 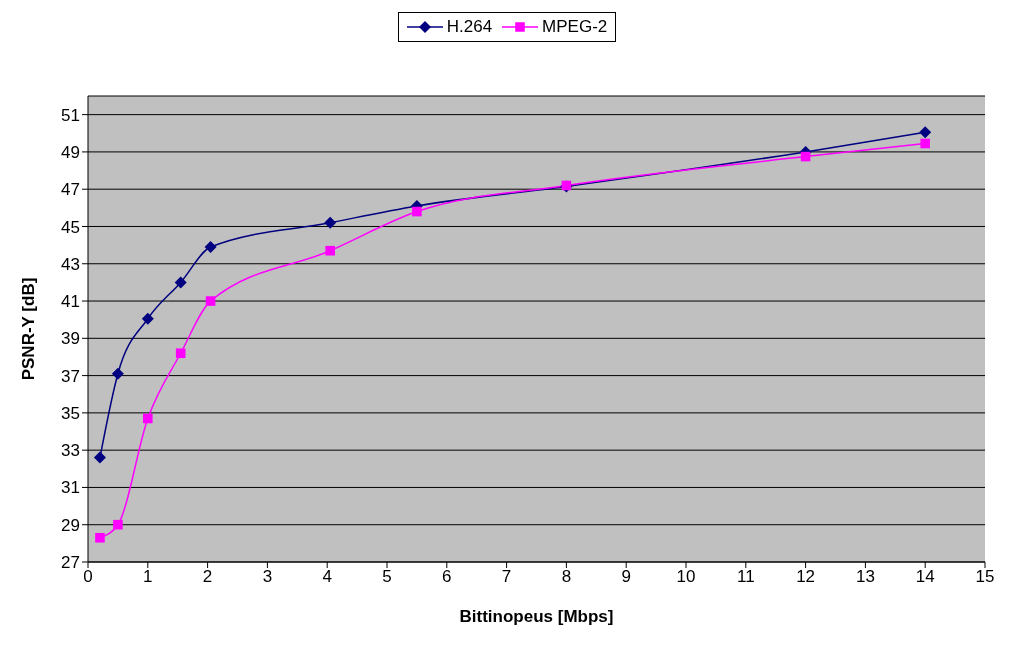 I want to click on x-tick-label: 12, so click(x=806, y=577).